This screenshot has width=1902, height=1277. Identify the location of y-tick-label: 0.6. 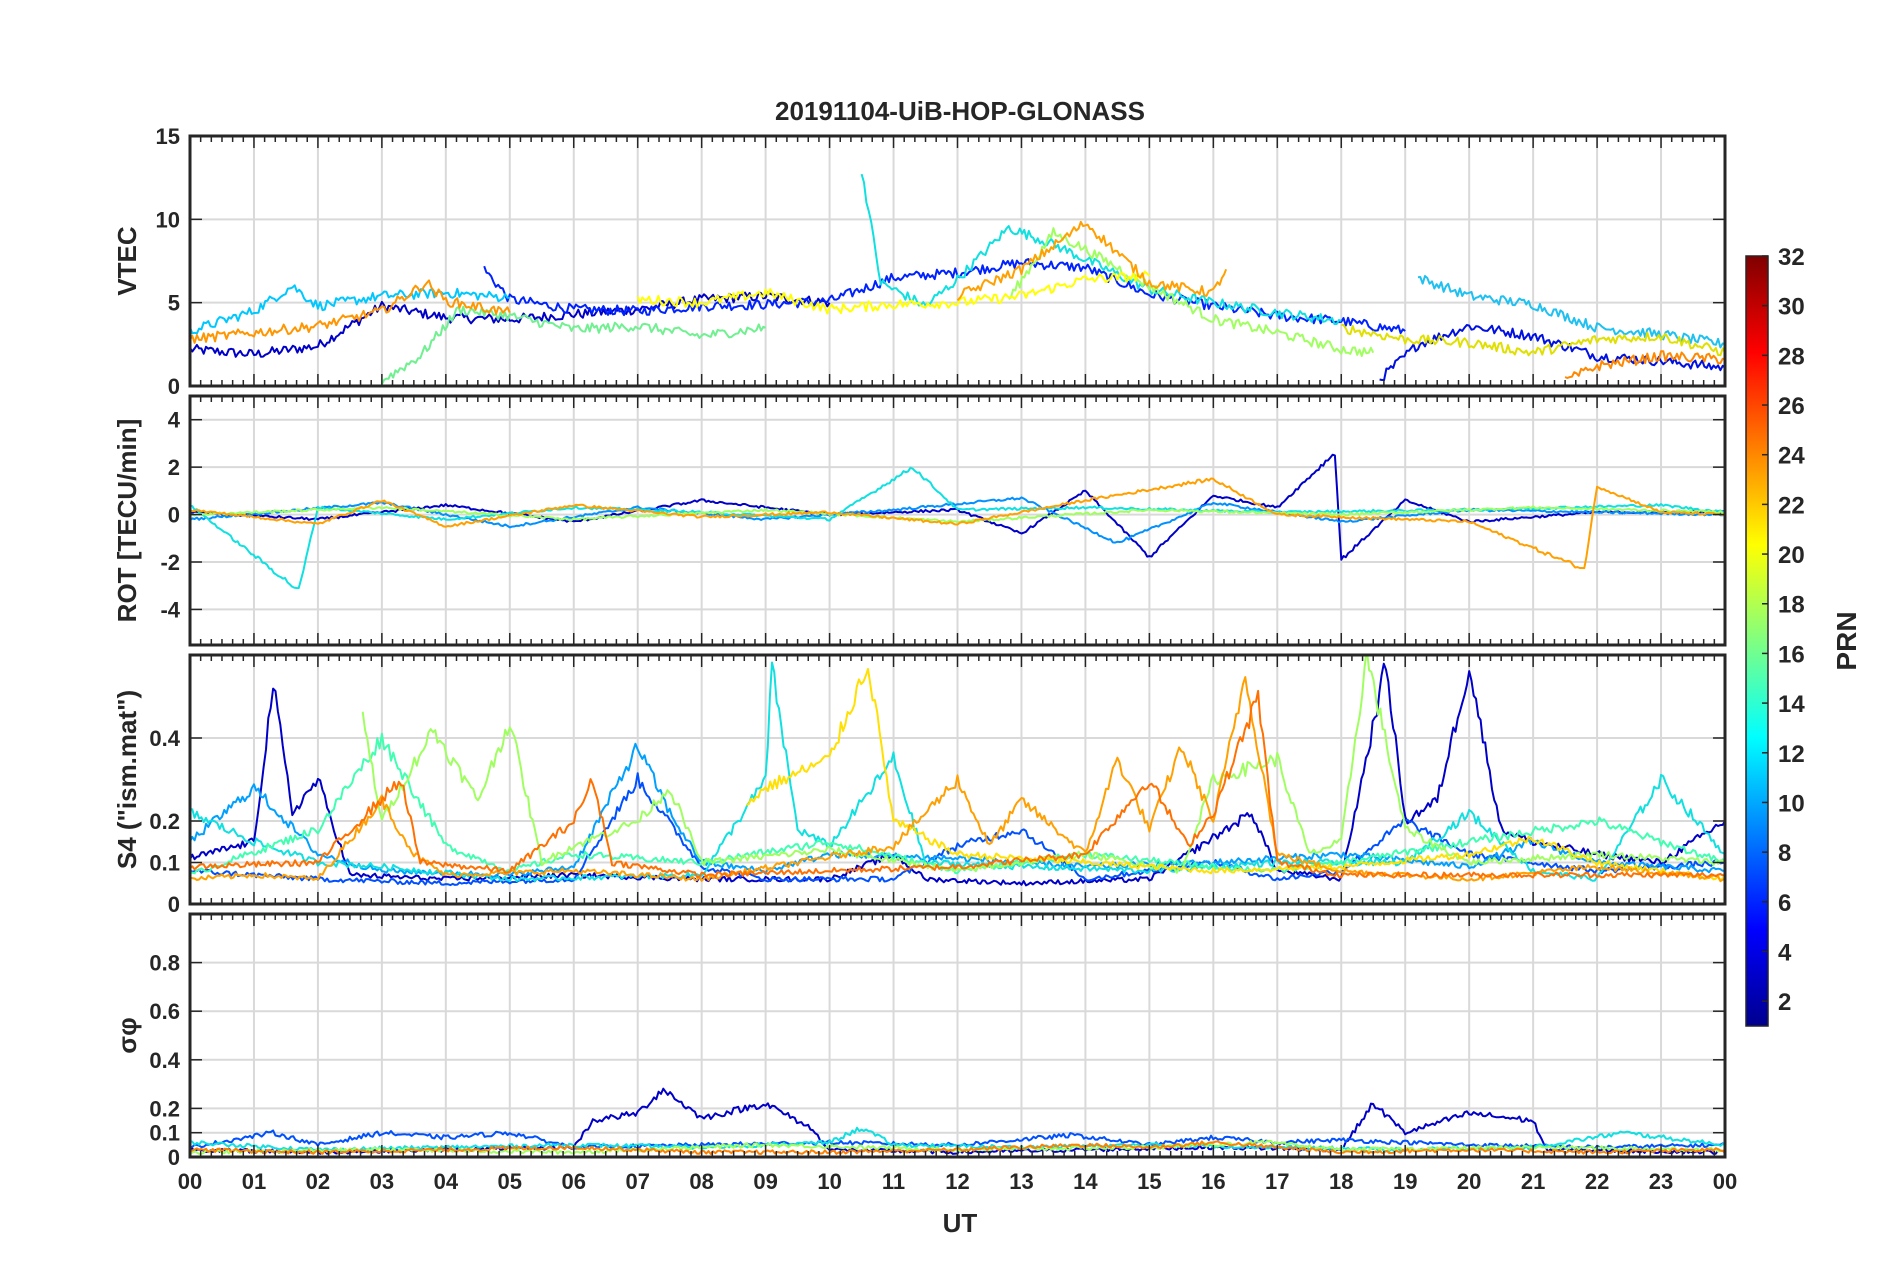
(164, 1011).